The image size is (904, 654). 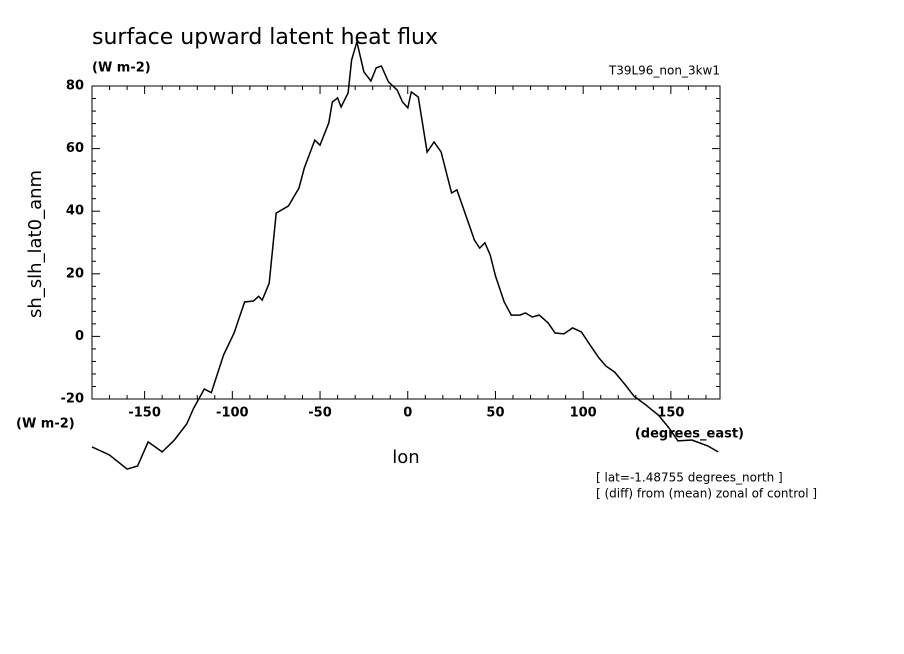 What do you see at coordinates (689, 434) in the screenshot?
I see `x-units: (degrees_east)` at bounding box center [689, 434].